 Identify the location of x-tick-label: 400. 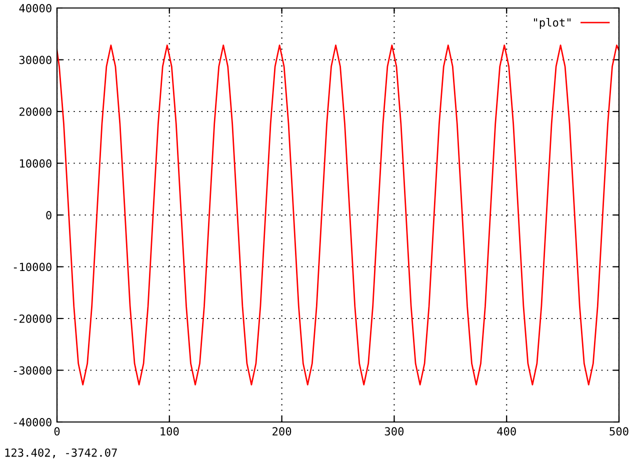
(506, 431).